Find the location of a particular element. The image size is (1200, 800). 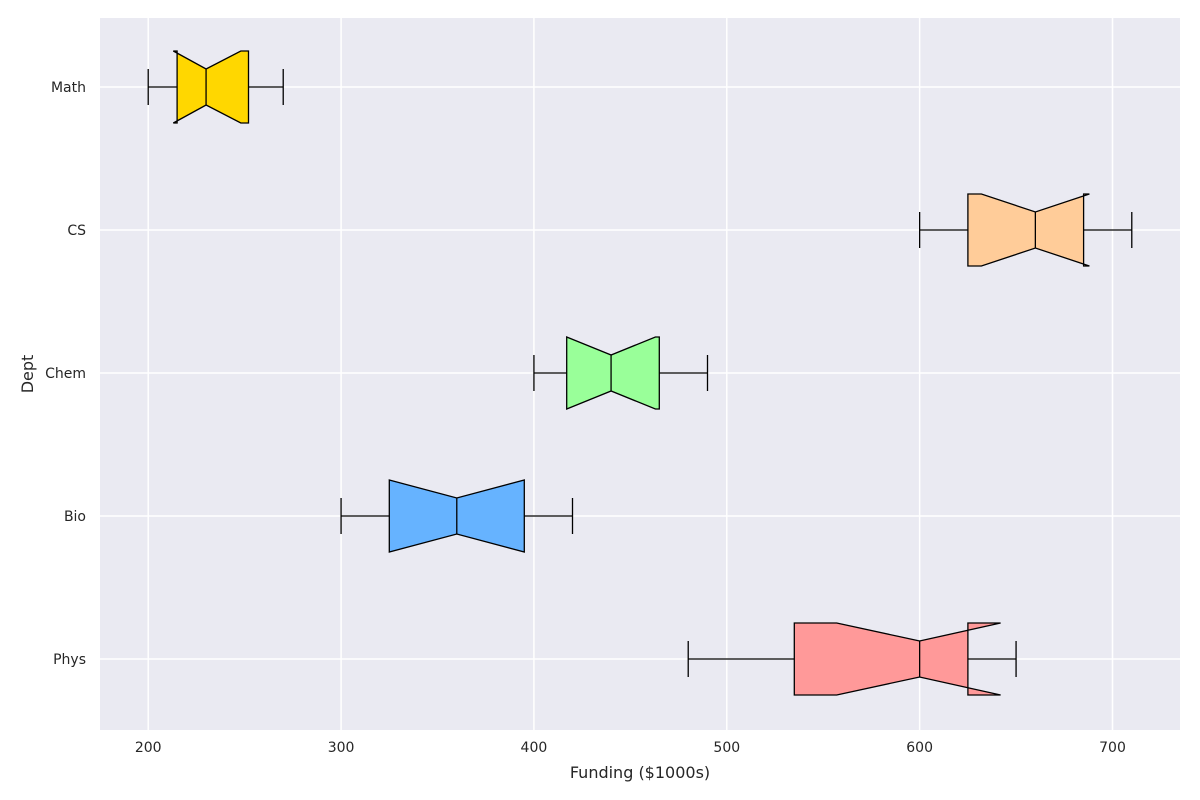

x-tick-label: 500 is located at coordinates (726, 748).